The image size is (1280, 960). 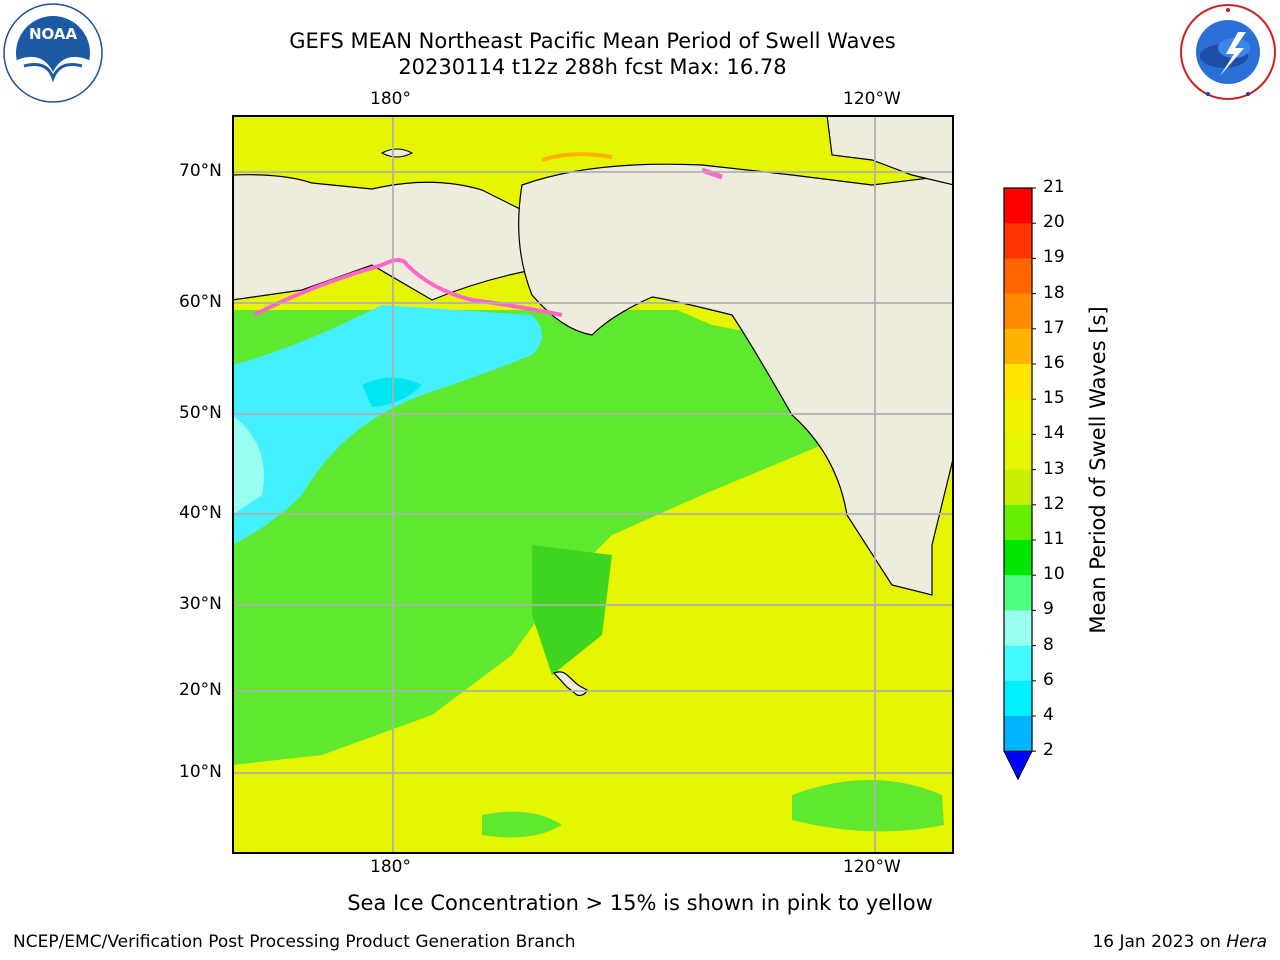 I want to click on lat-label-50n: 50°N, so click(x=200, y=413).